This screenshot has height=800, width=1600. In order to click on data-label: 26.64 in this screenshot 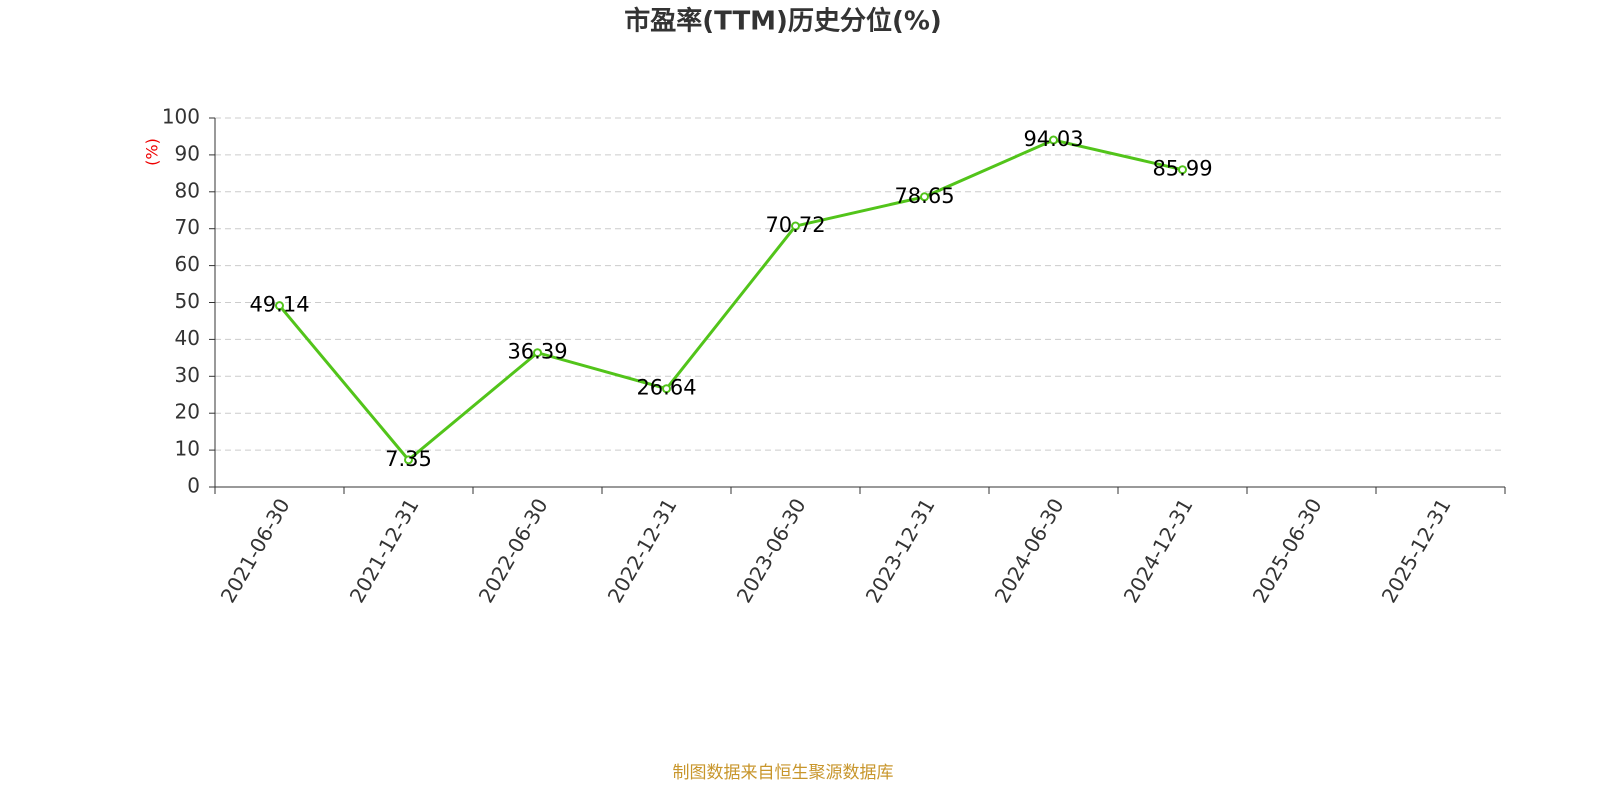, I will do `click(666, 388)`.